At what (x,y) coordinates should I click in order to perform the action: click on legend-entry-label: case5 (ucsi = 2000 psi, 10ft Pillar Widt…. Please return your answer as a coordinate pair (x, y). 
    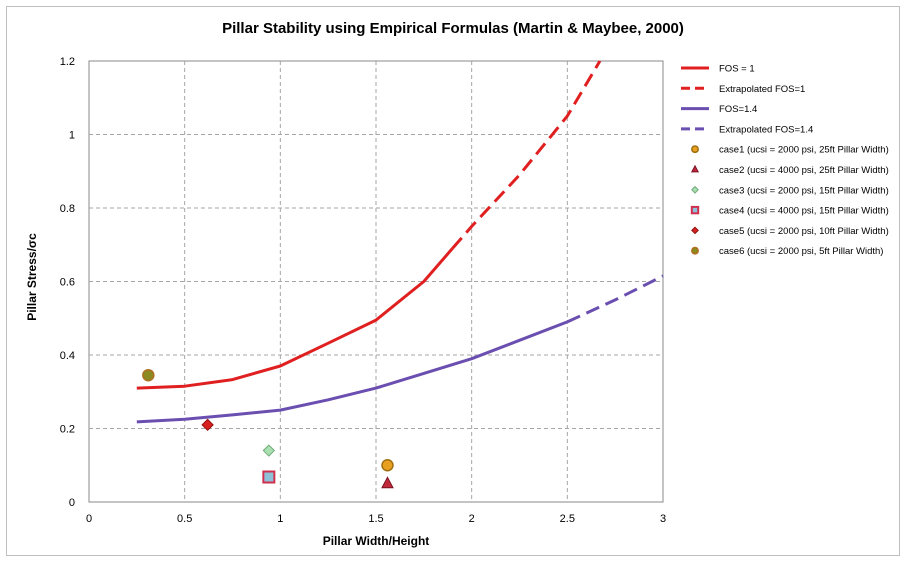
    Looking at the image, I should click on (804, 231).